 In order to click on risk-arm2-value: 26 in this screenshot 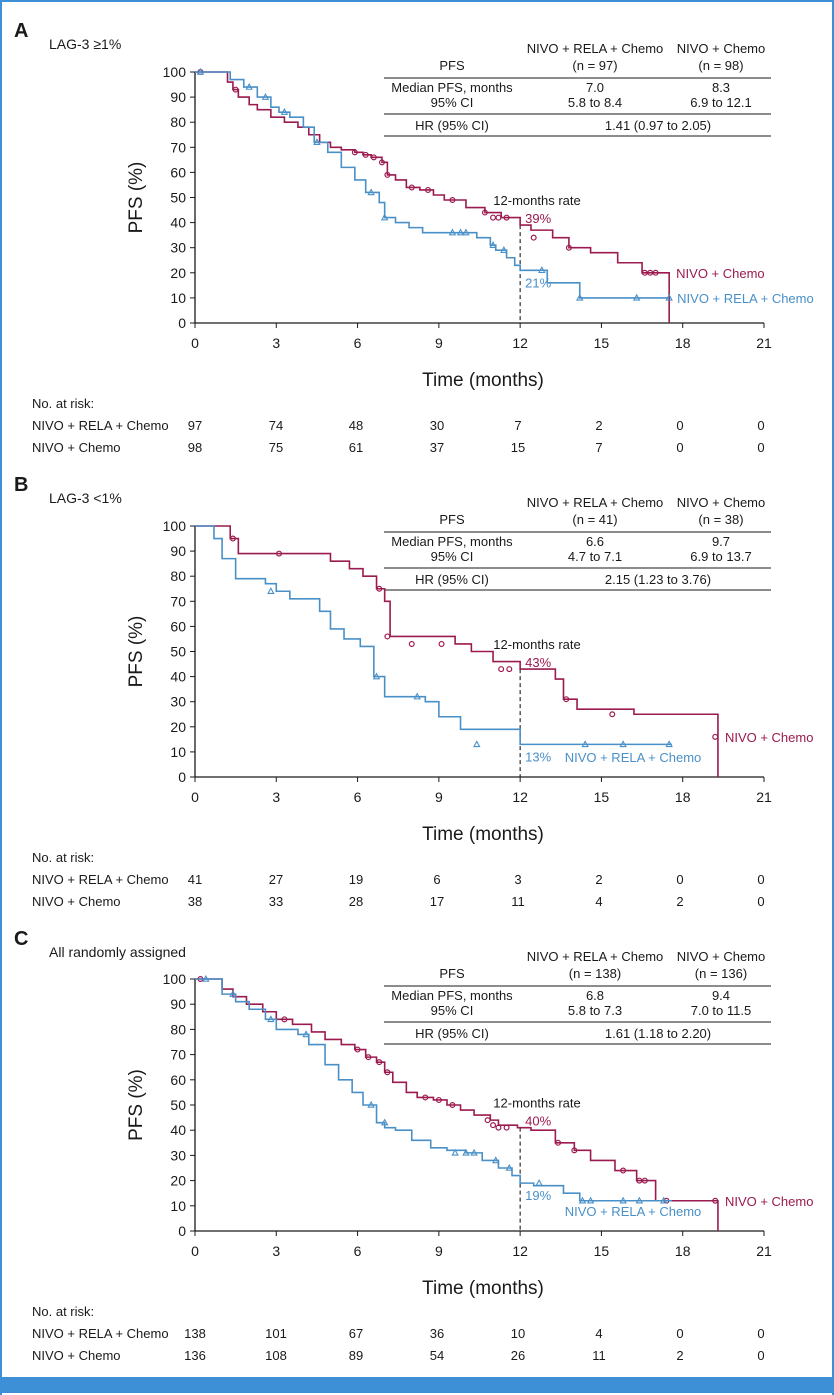, I will do `click(518, 1355)`.